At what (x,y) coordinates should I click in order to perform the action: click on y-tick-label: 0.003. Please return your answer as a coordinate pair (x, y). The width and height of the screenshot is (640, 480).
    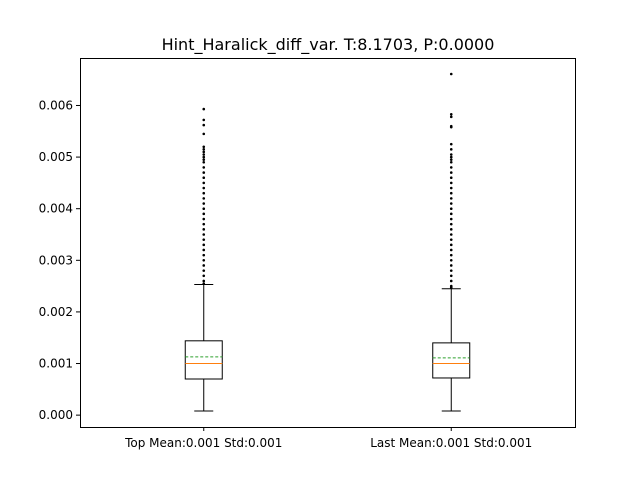
    Looking at the image, I should click on (56, 260).